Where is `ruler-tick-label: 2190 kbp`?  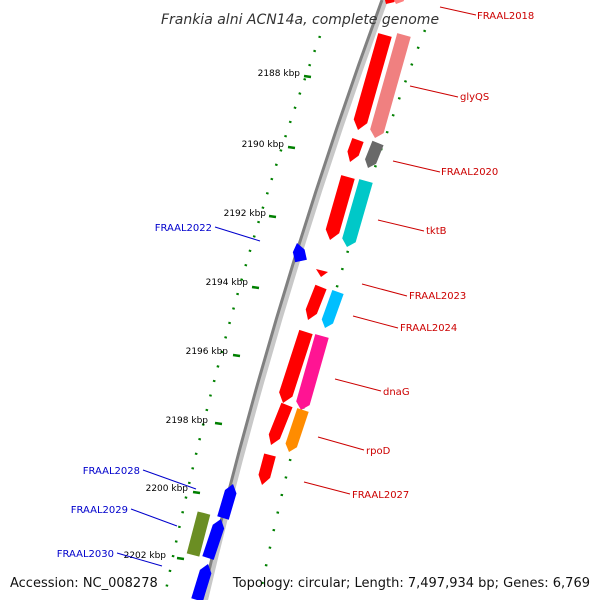
ruler-tick-label: 2190 kbp is located at coordinates (263, 145).